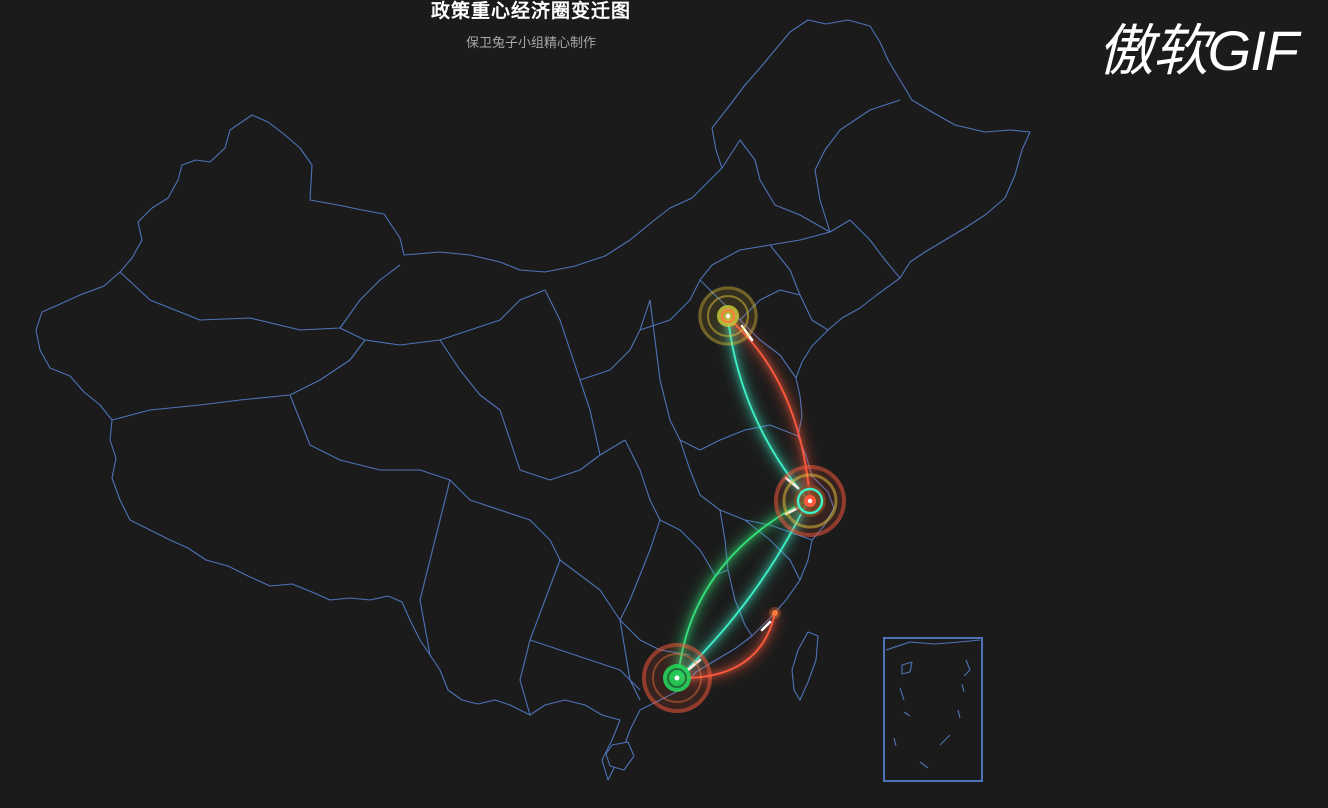 The image size is (1328, 808). What do you see at coordinates (728, 316) in the screenshot?
I see `node-beijing` at bounding box center [728, 316].